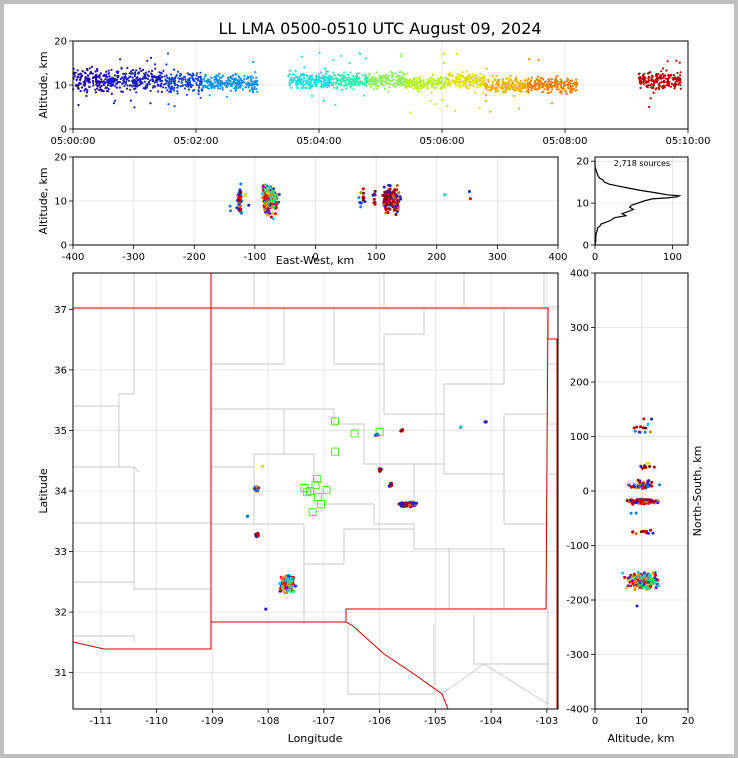 This screenshot has width=738, height=758. What do you see at coordinates (194, 257) in the screenshot?
I see `east-west-axis-tick-label: -200` at bounding box center [194, 257].